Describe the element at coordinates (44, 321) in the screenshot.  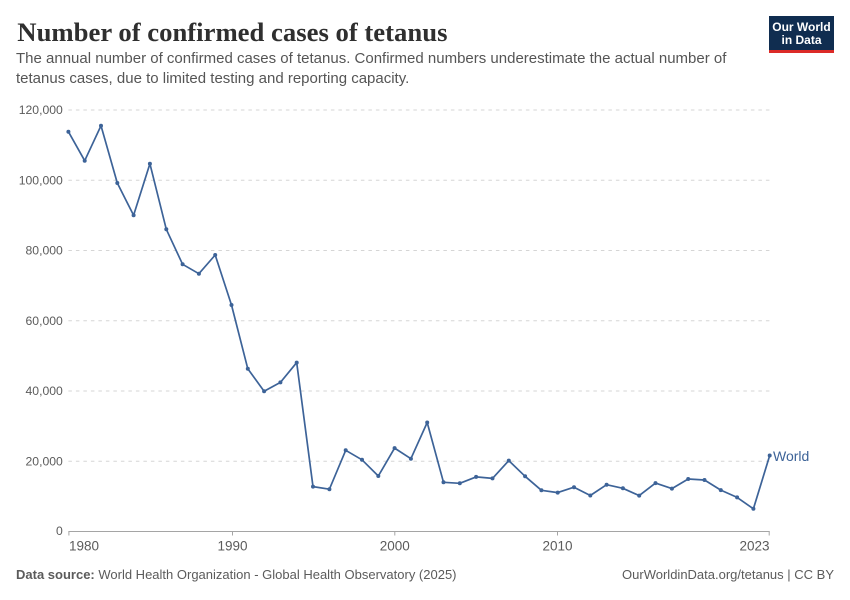
I see `svg-text: 60,000` at that location.